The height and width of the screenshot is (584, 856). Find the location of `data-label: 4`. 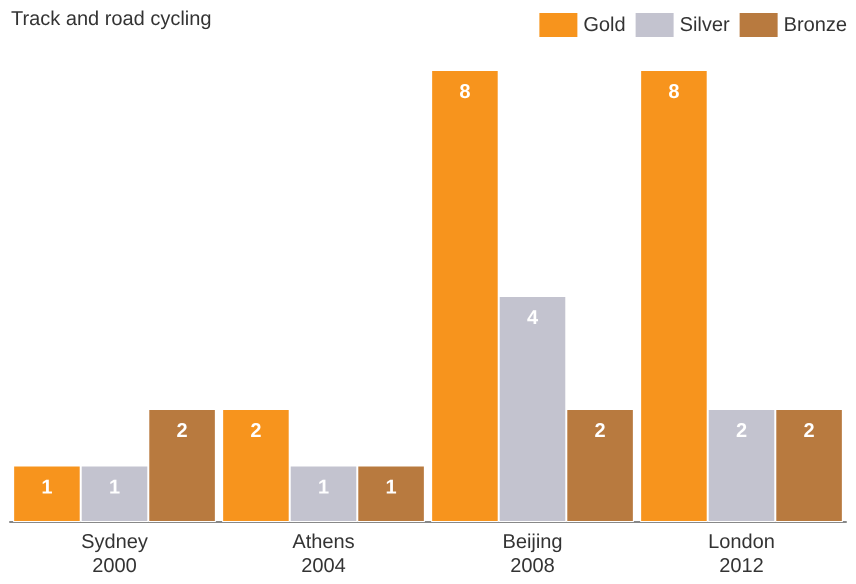

data-label: 4 is located at coordinates (532, 318).